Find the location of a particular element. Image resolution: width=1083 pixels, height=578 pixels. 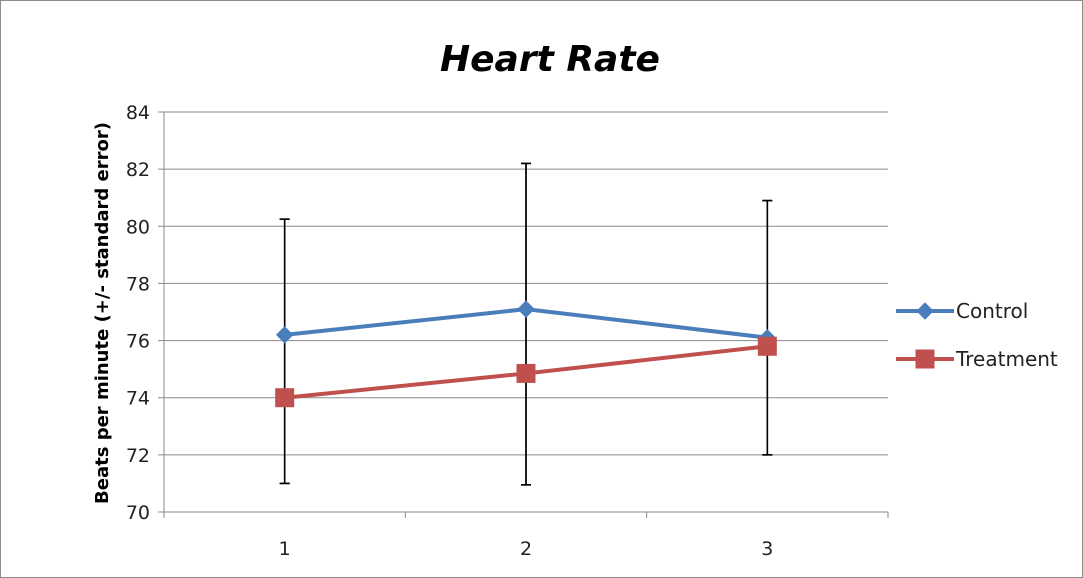

y-tick-label: 76 is located at coordinates (138, 342).